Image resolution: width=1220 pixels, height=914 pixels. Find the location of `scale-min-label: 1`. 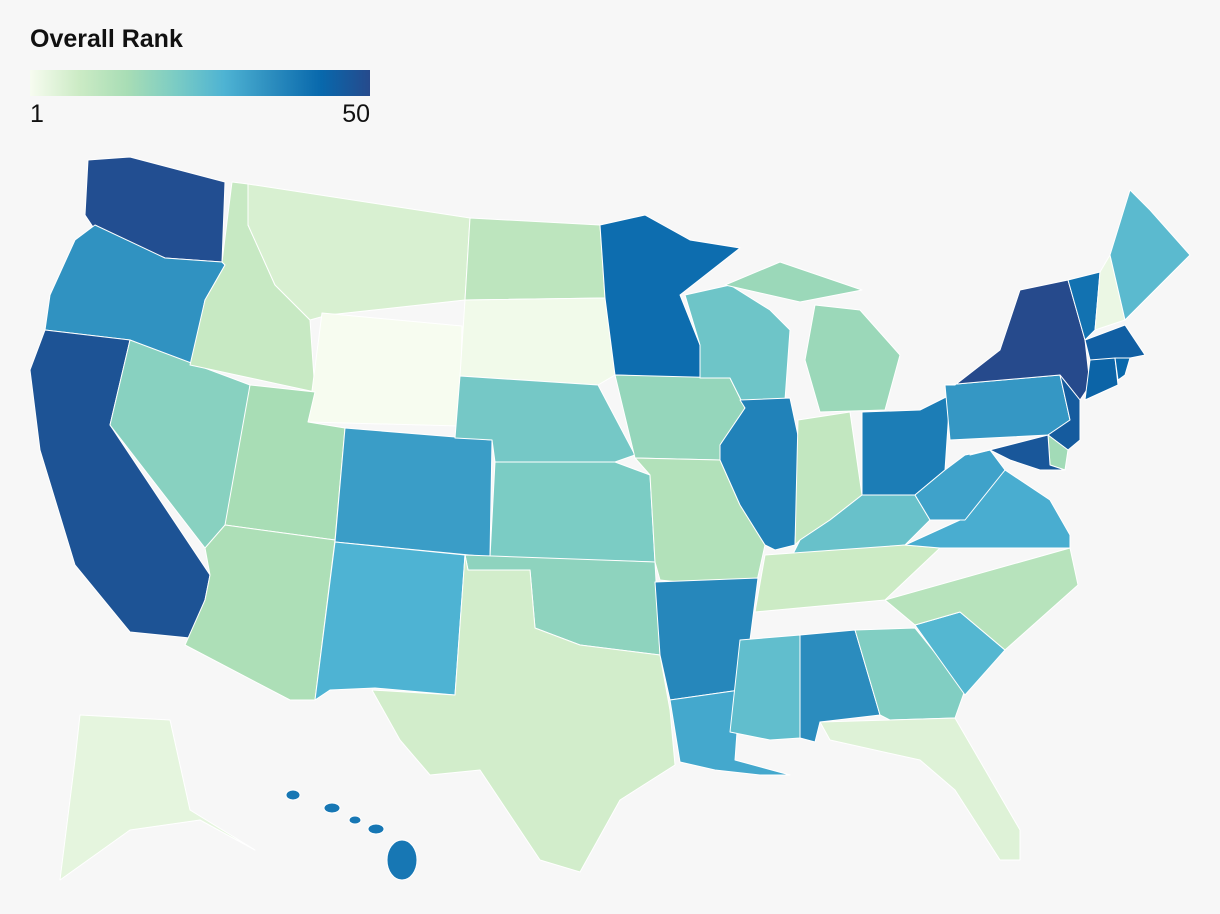

scale-min-label: 1 is located at coordinates (37, 114).